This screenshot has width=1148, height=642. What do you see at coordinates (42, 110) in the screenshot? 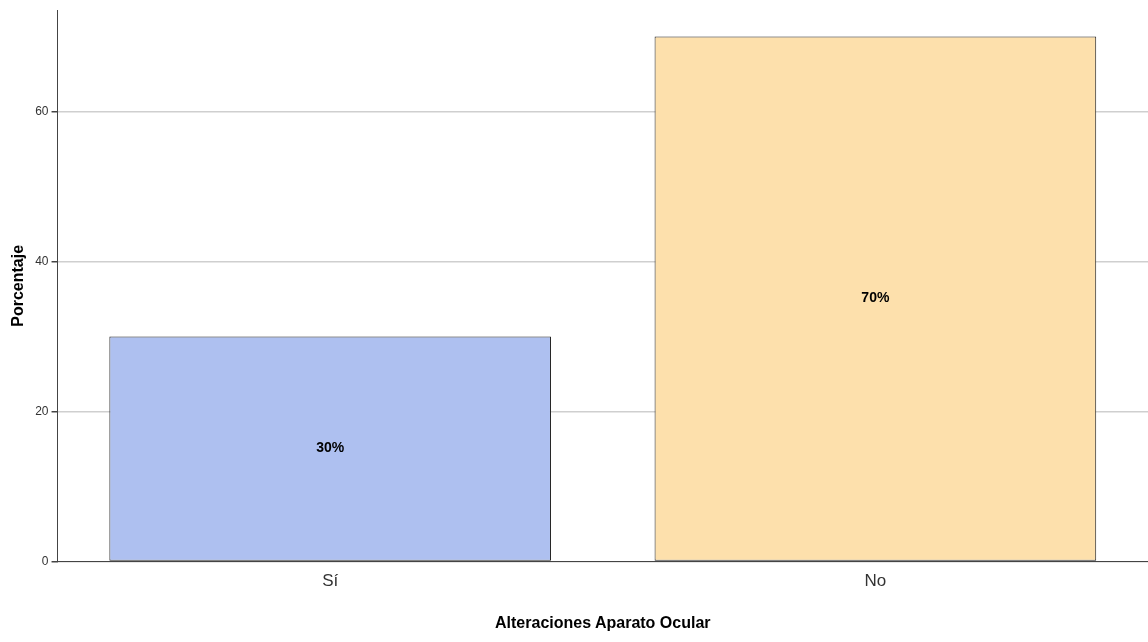
I see `y-tick-label: 60` at bounding box center [42, 110].